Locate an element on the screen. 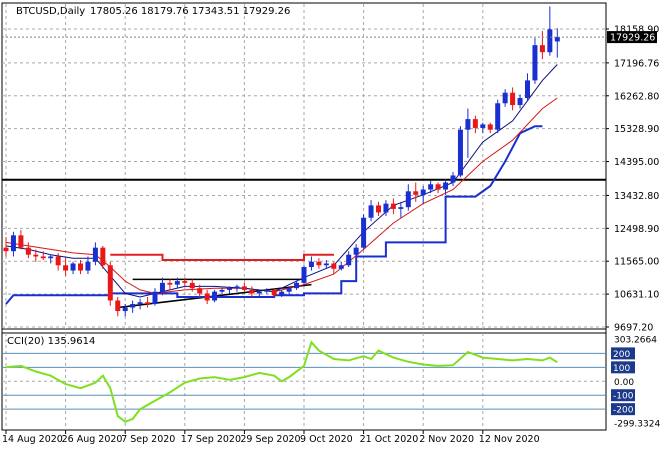 This screenshot has width=660, height=450. current-price-label: 17929.26 is located at coordinates (632, 38).